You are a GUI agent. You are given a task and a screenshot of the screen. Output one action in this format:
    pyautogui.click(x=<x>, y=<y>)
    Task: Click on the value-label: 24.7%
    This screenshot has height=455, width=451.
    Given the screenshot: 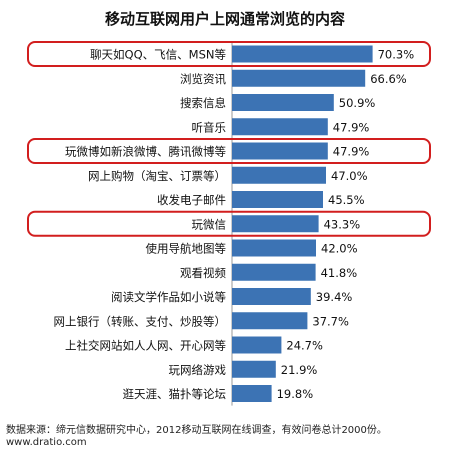 What is the action you would take?
    pyautogui.click(x=304, y=346)
    